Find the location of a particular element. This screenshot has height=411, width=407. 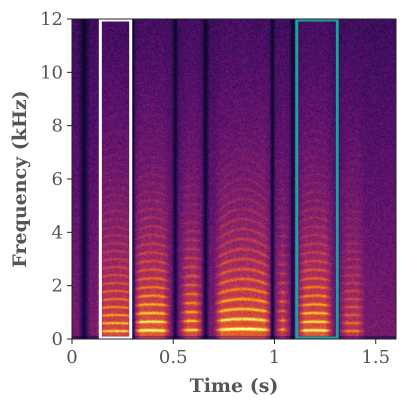

y-tick-label: 6 is located at coordinates (57, 179).